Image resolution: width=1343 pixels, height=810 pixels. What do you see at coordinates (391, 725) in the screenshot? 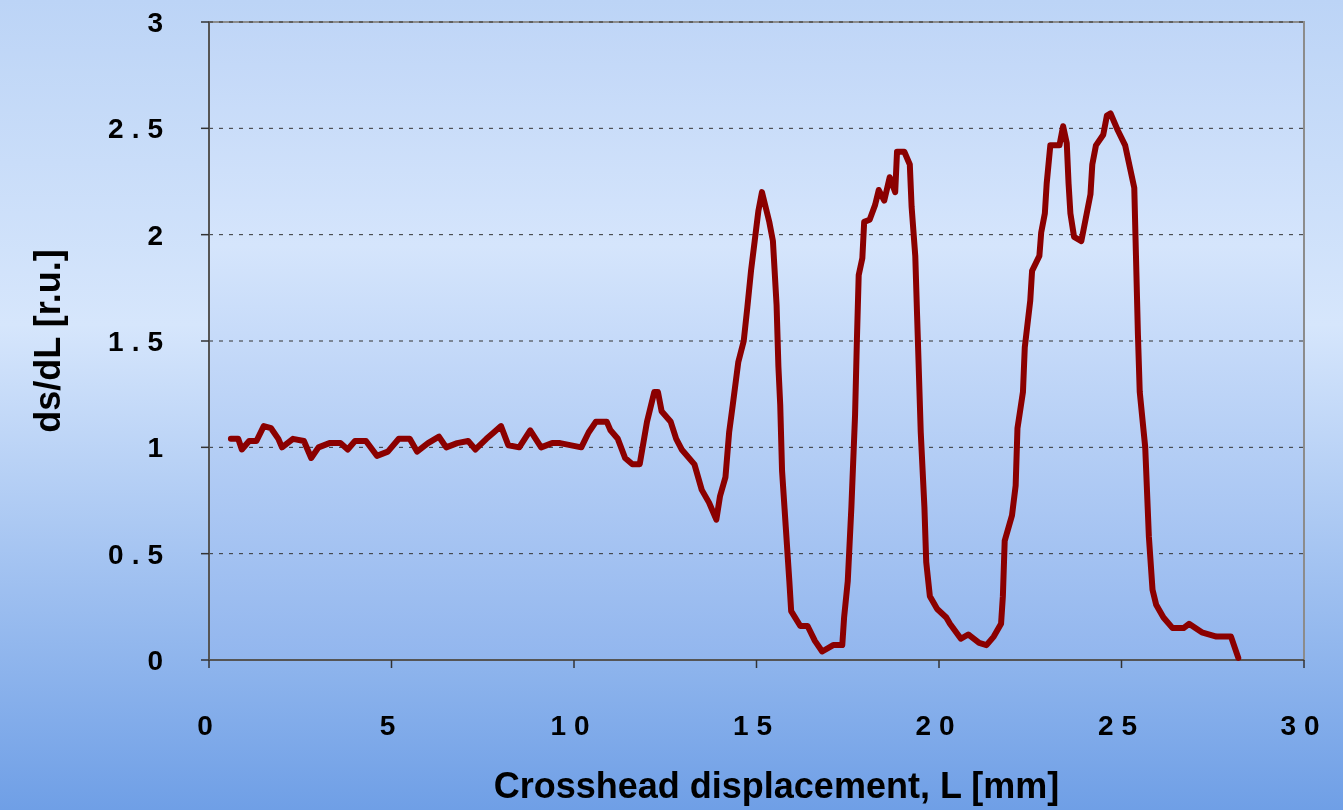
I see `x-tick-label: 5` at bounding box center [391, 725].